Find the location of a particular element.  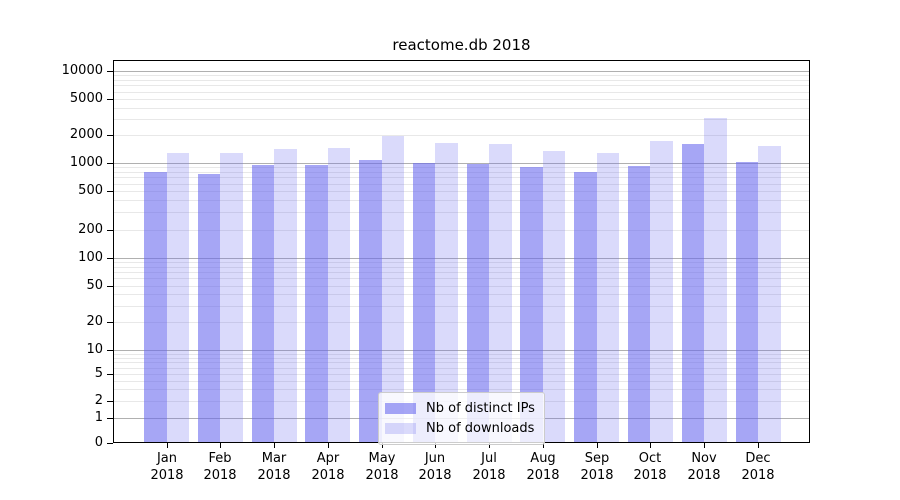

x-tick-month: Jan is located at coordinates (167, 458).